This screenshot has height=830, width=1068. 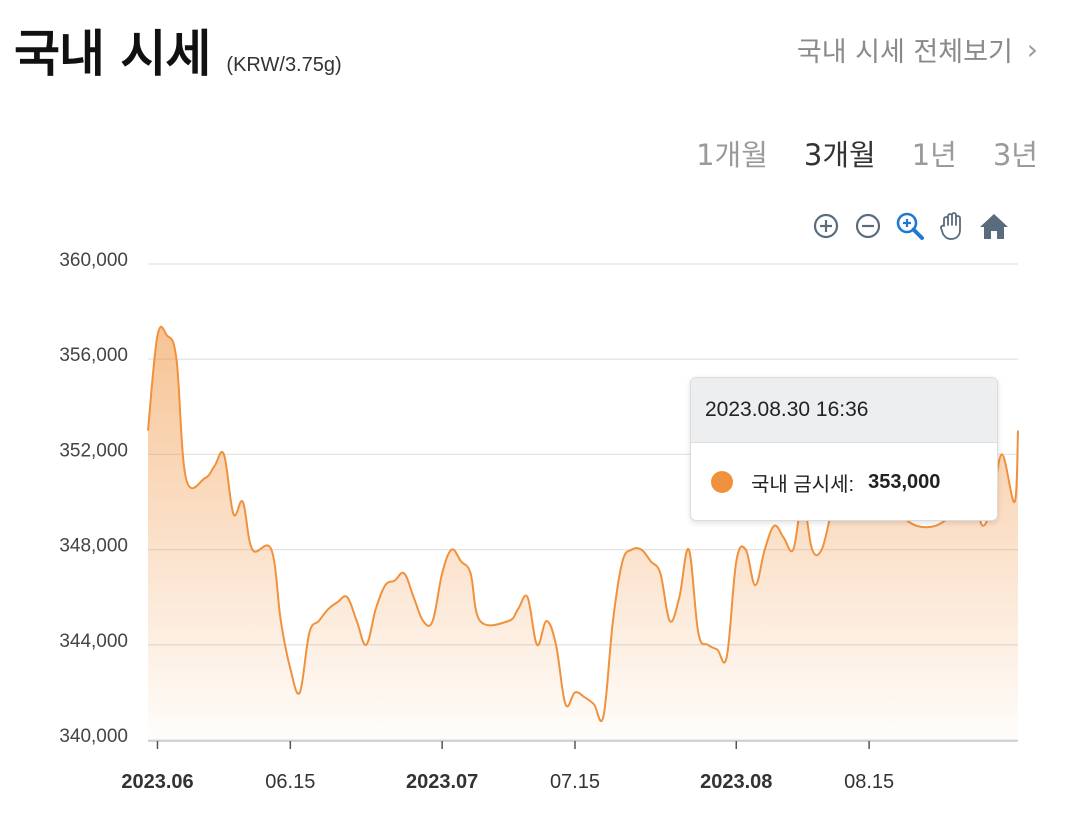 What do you see at coordinates (93, 641) in the screenshot?
I see `y-tick-label: 344,000` at bounding box center [93, 641].